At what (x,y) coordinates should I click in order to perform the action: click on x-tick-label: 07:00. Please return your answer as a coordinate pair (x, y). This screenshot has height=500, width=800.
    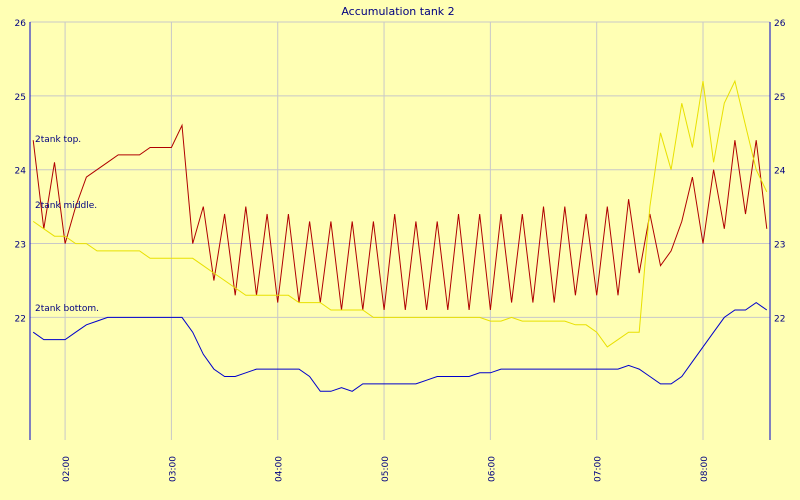
    Looking at the image, I should click on (599, 469).